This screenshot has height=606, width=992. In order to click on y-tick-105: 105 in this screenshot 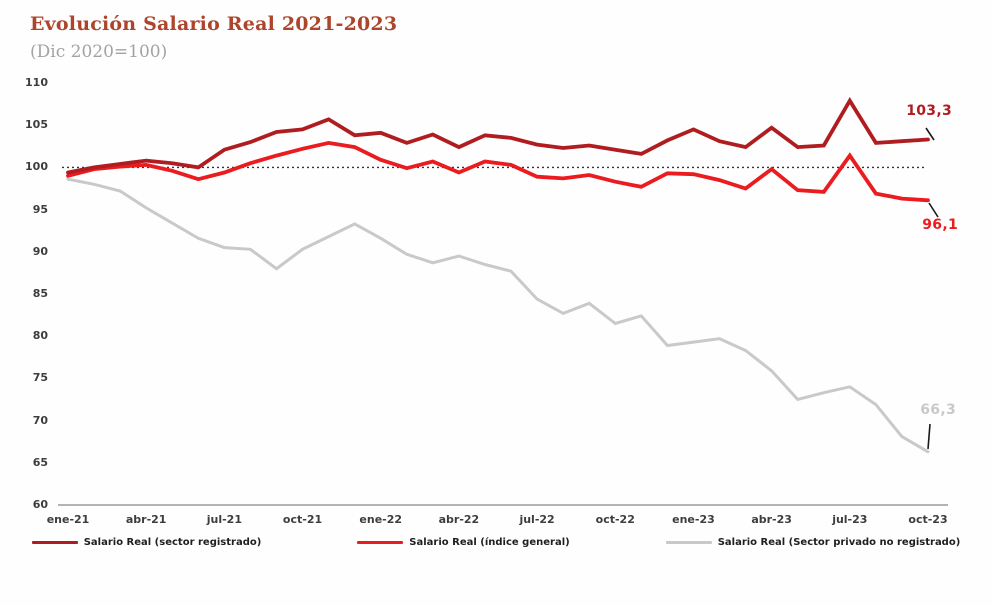, I will do `click(36, 125)`.